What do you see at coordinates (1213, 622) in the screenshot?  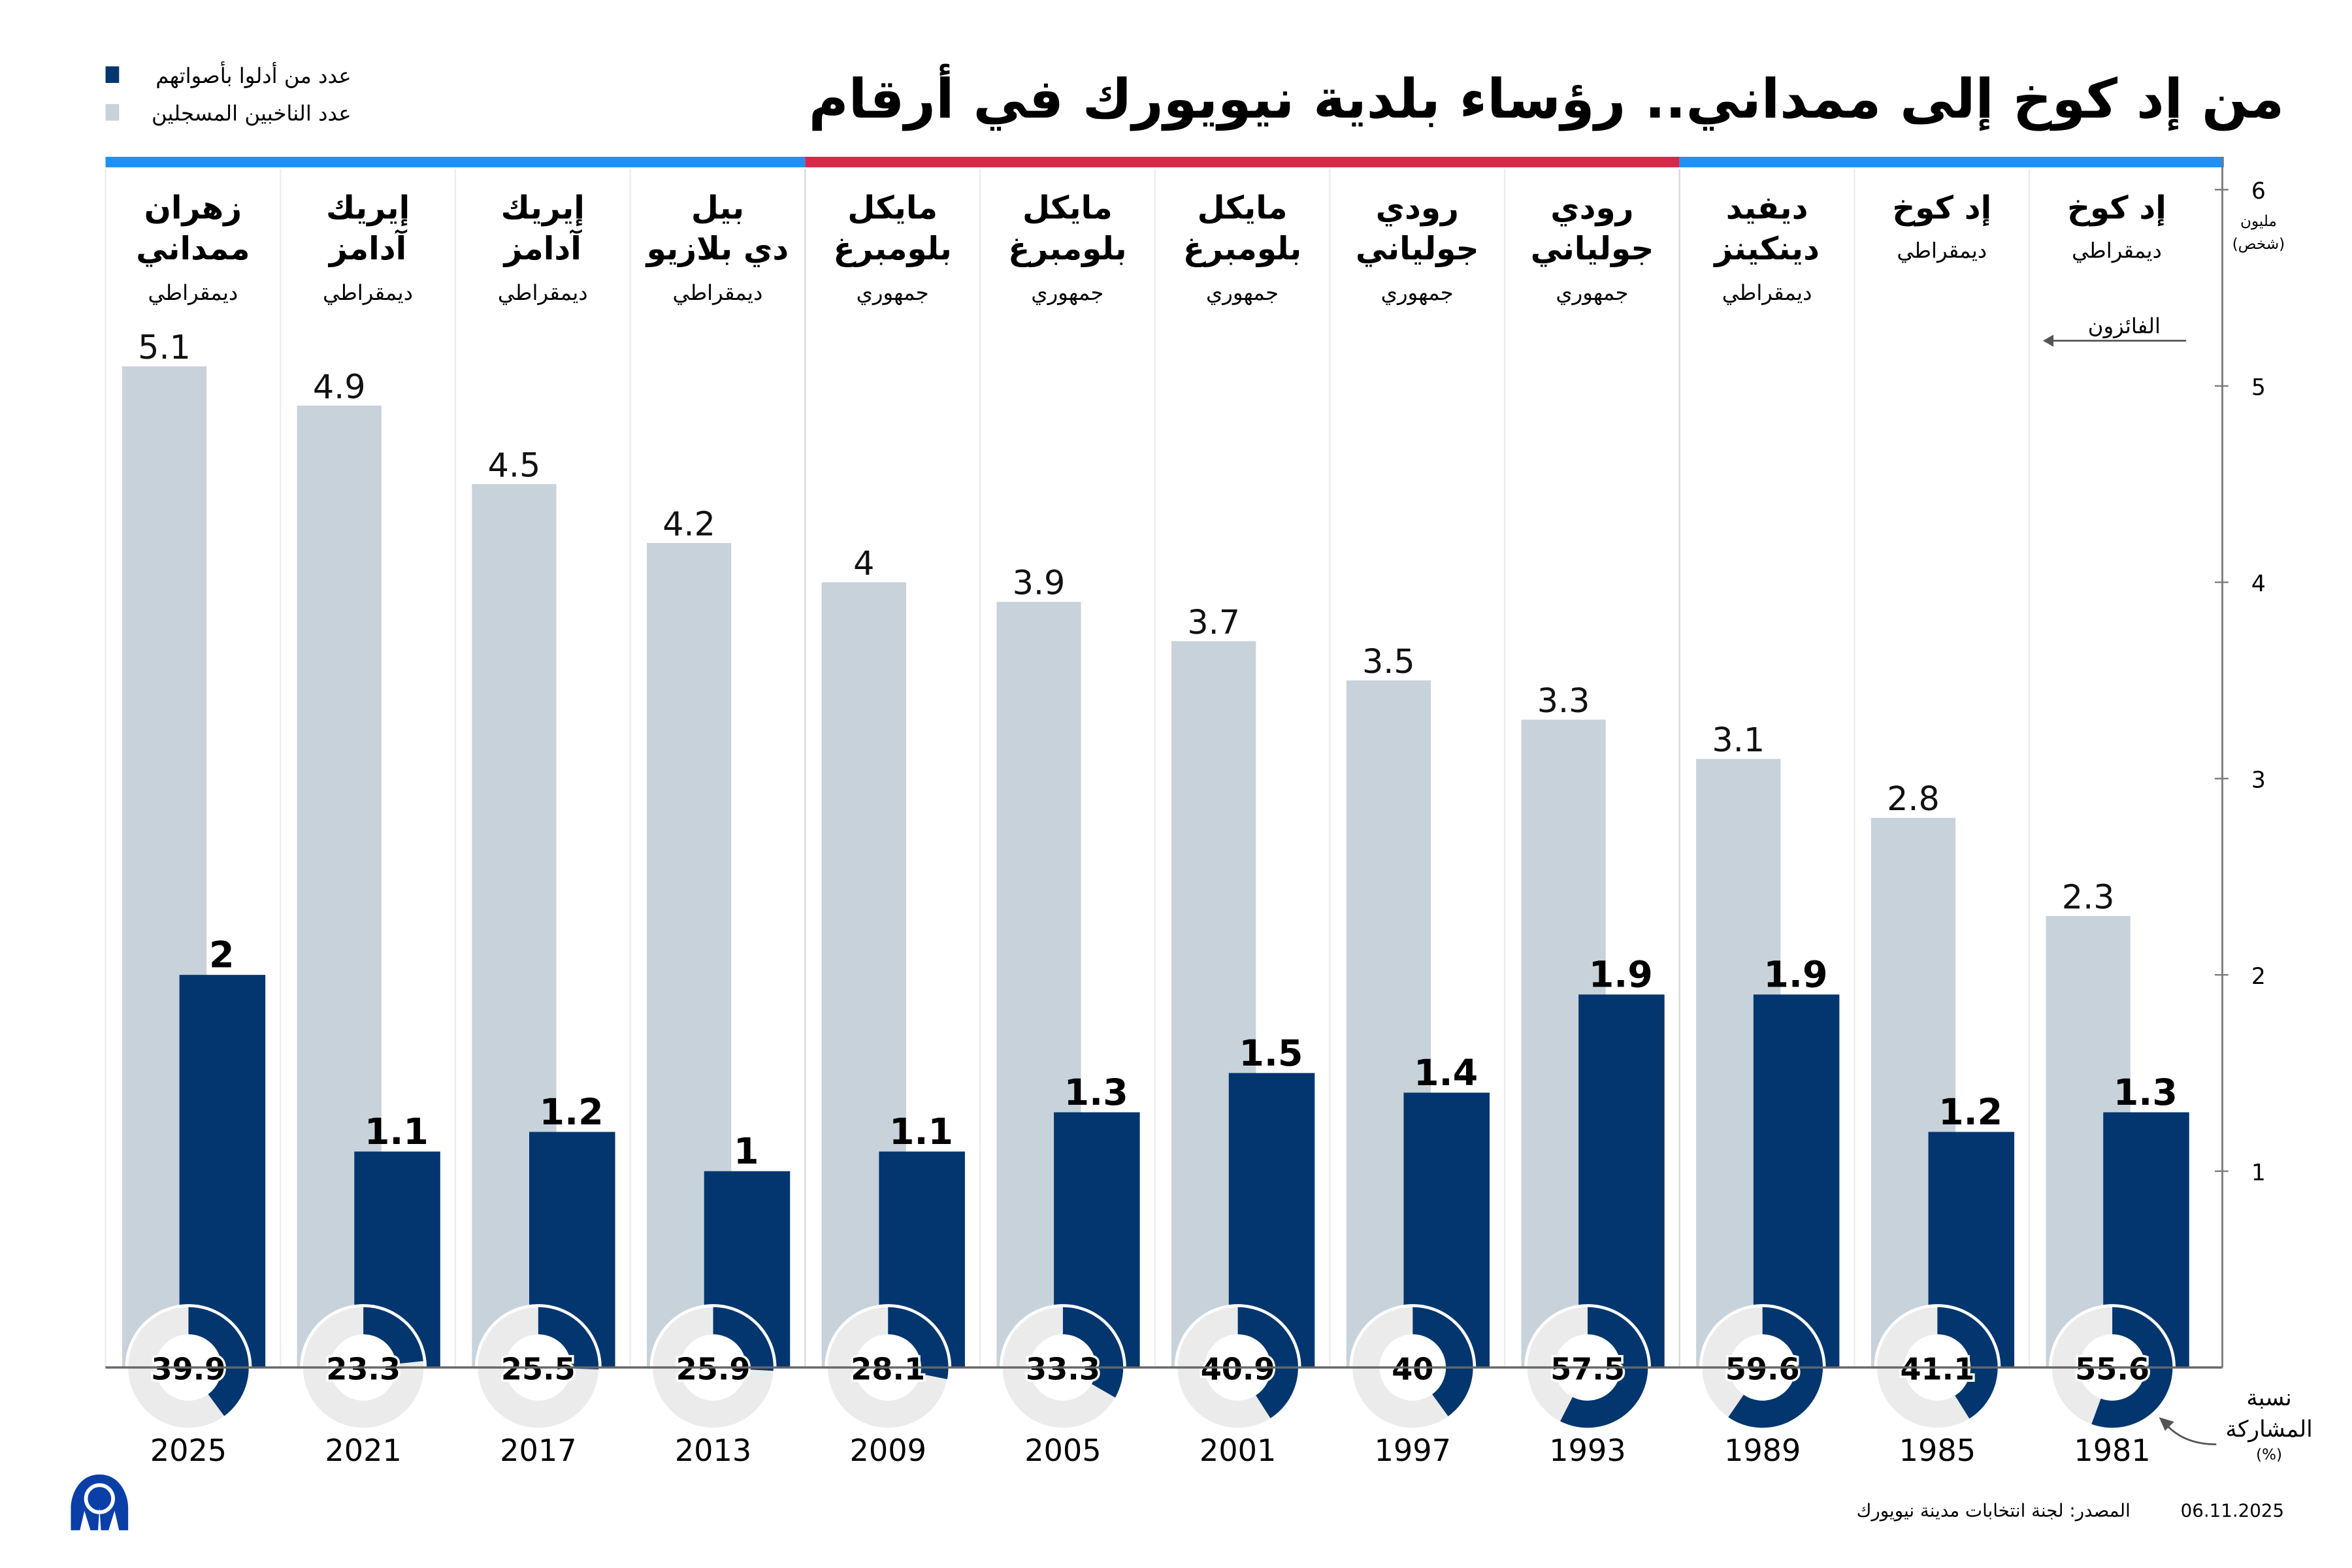 I see `label-registered: 3.7` at bounding box center [1213, 622].